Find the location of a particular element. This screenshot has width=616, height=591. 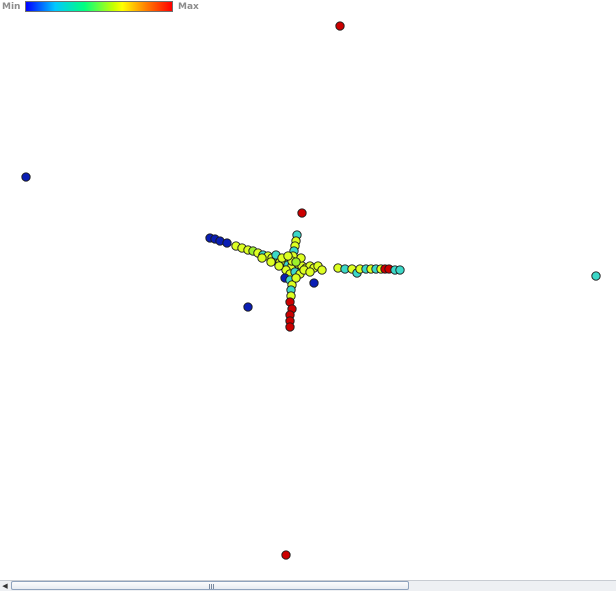

scrollbar-thumb is located at coordinates (210, 585).